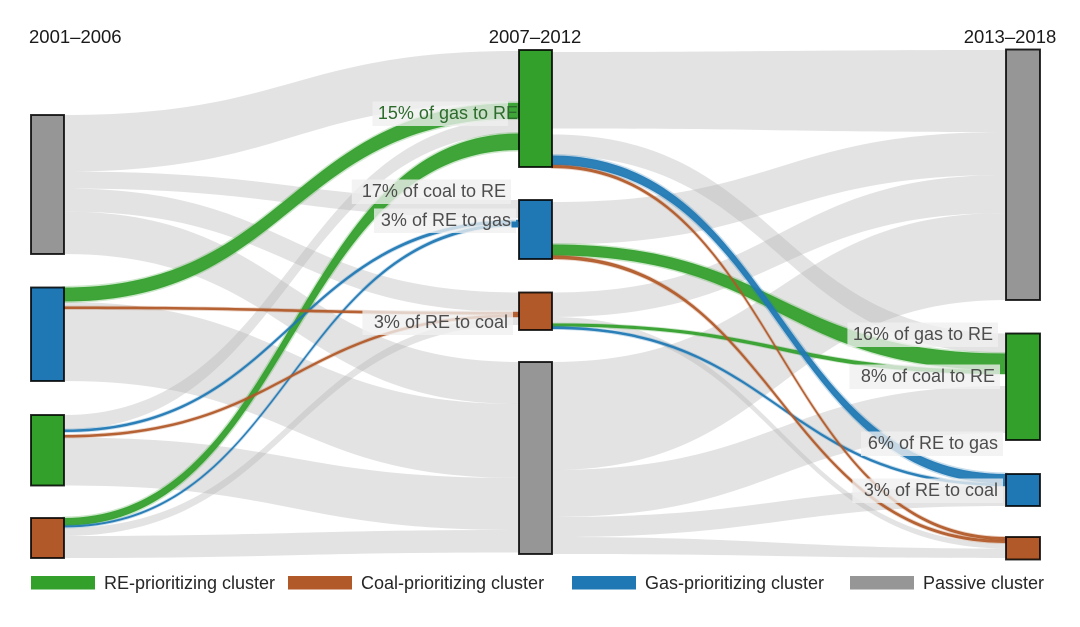 Image resolution: width=1080 pixels, height=627 pixels. Describe the element at coordinates (734, 583) in the screenshot. I see `svg-text: Gas-prioritizing cluster` at that location.